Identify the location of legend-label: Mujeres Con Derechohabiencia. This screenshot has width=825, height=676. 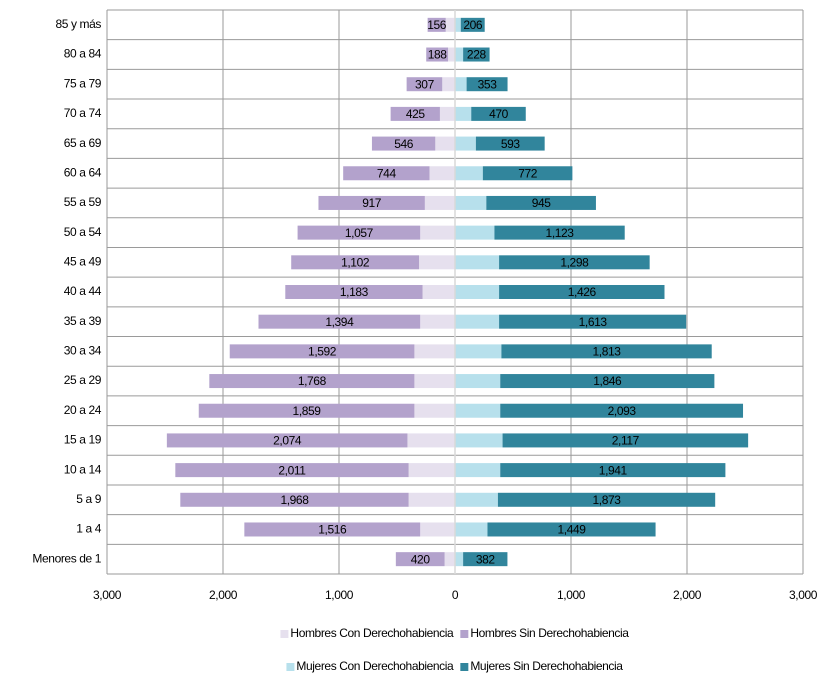
(375, 666).